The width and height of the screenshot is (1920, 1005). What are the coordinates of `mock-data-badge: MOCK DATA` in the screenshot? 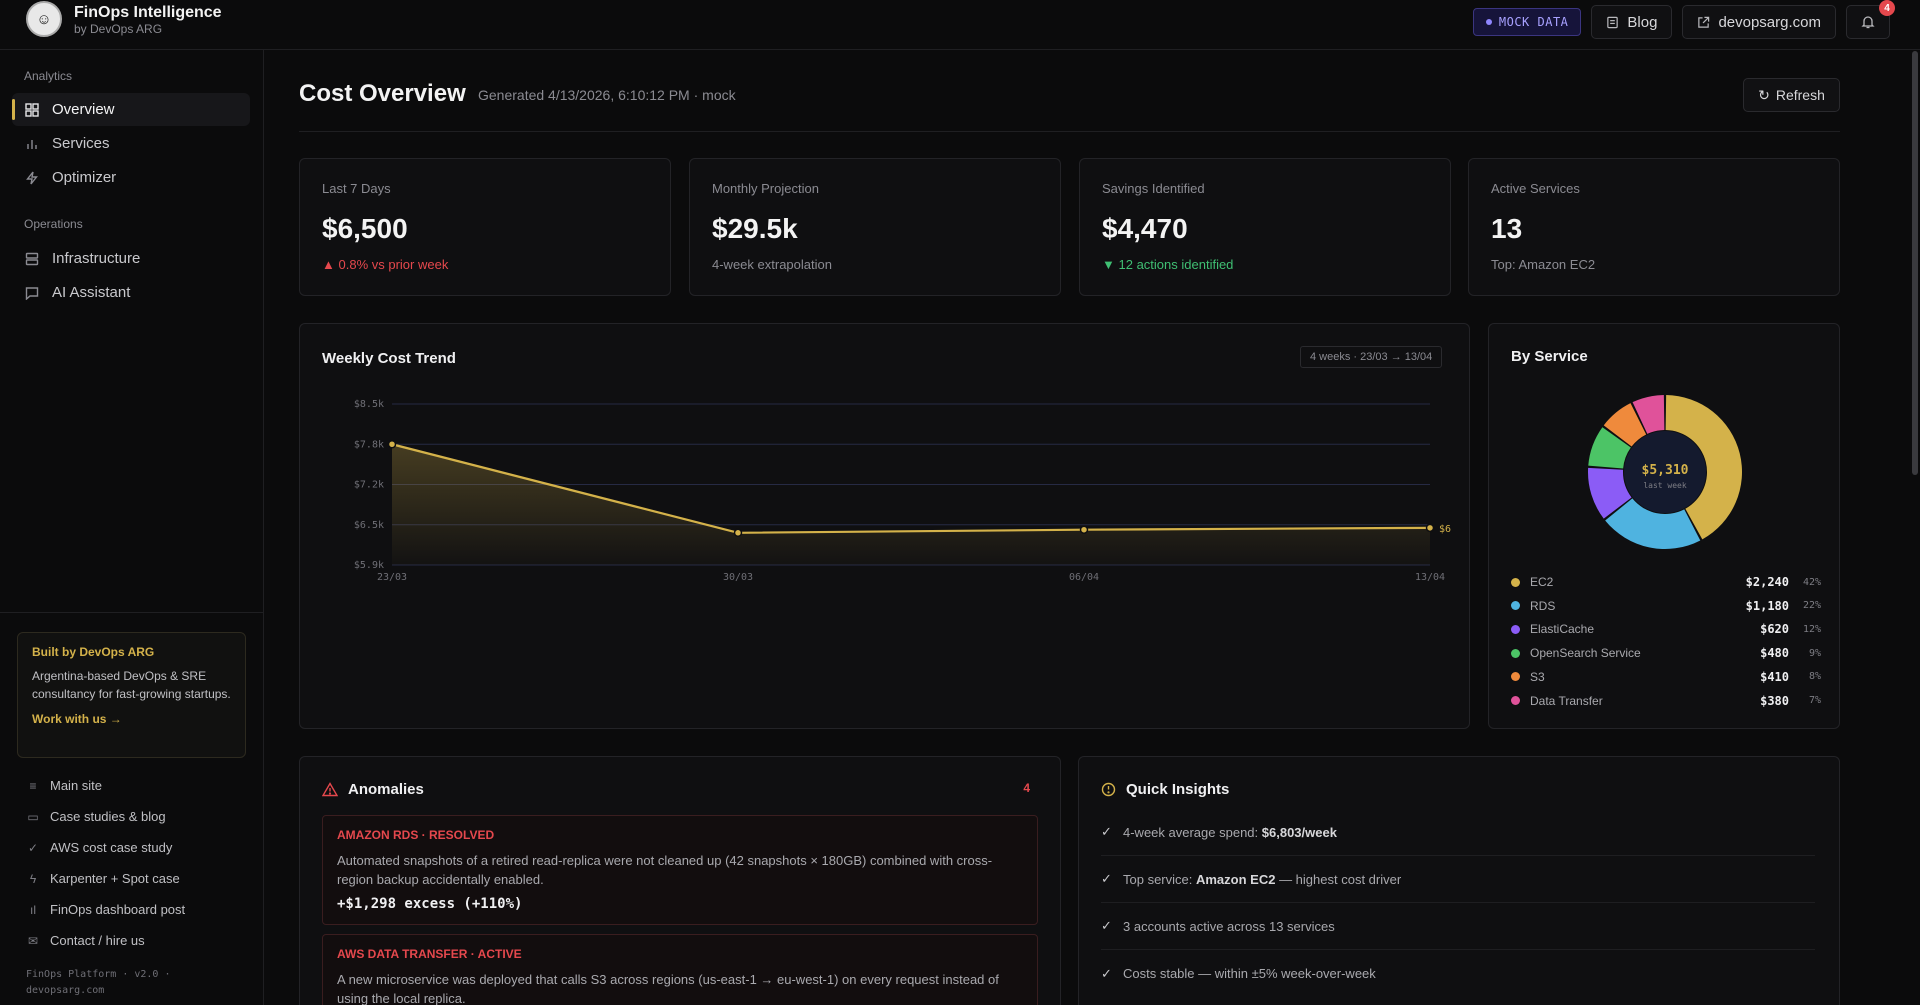 It's located at (1527, 22).